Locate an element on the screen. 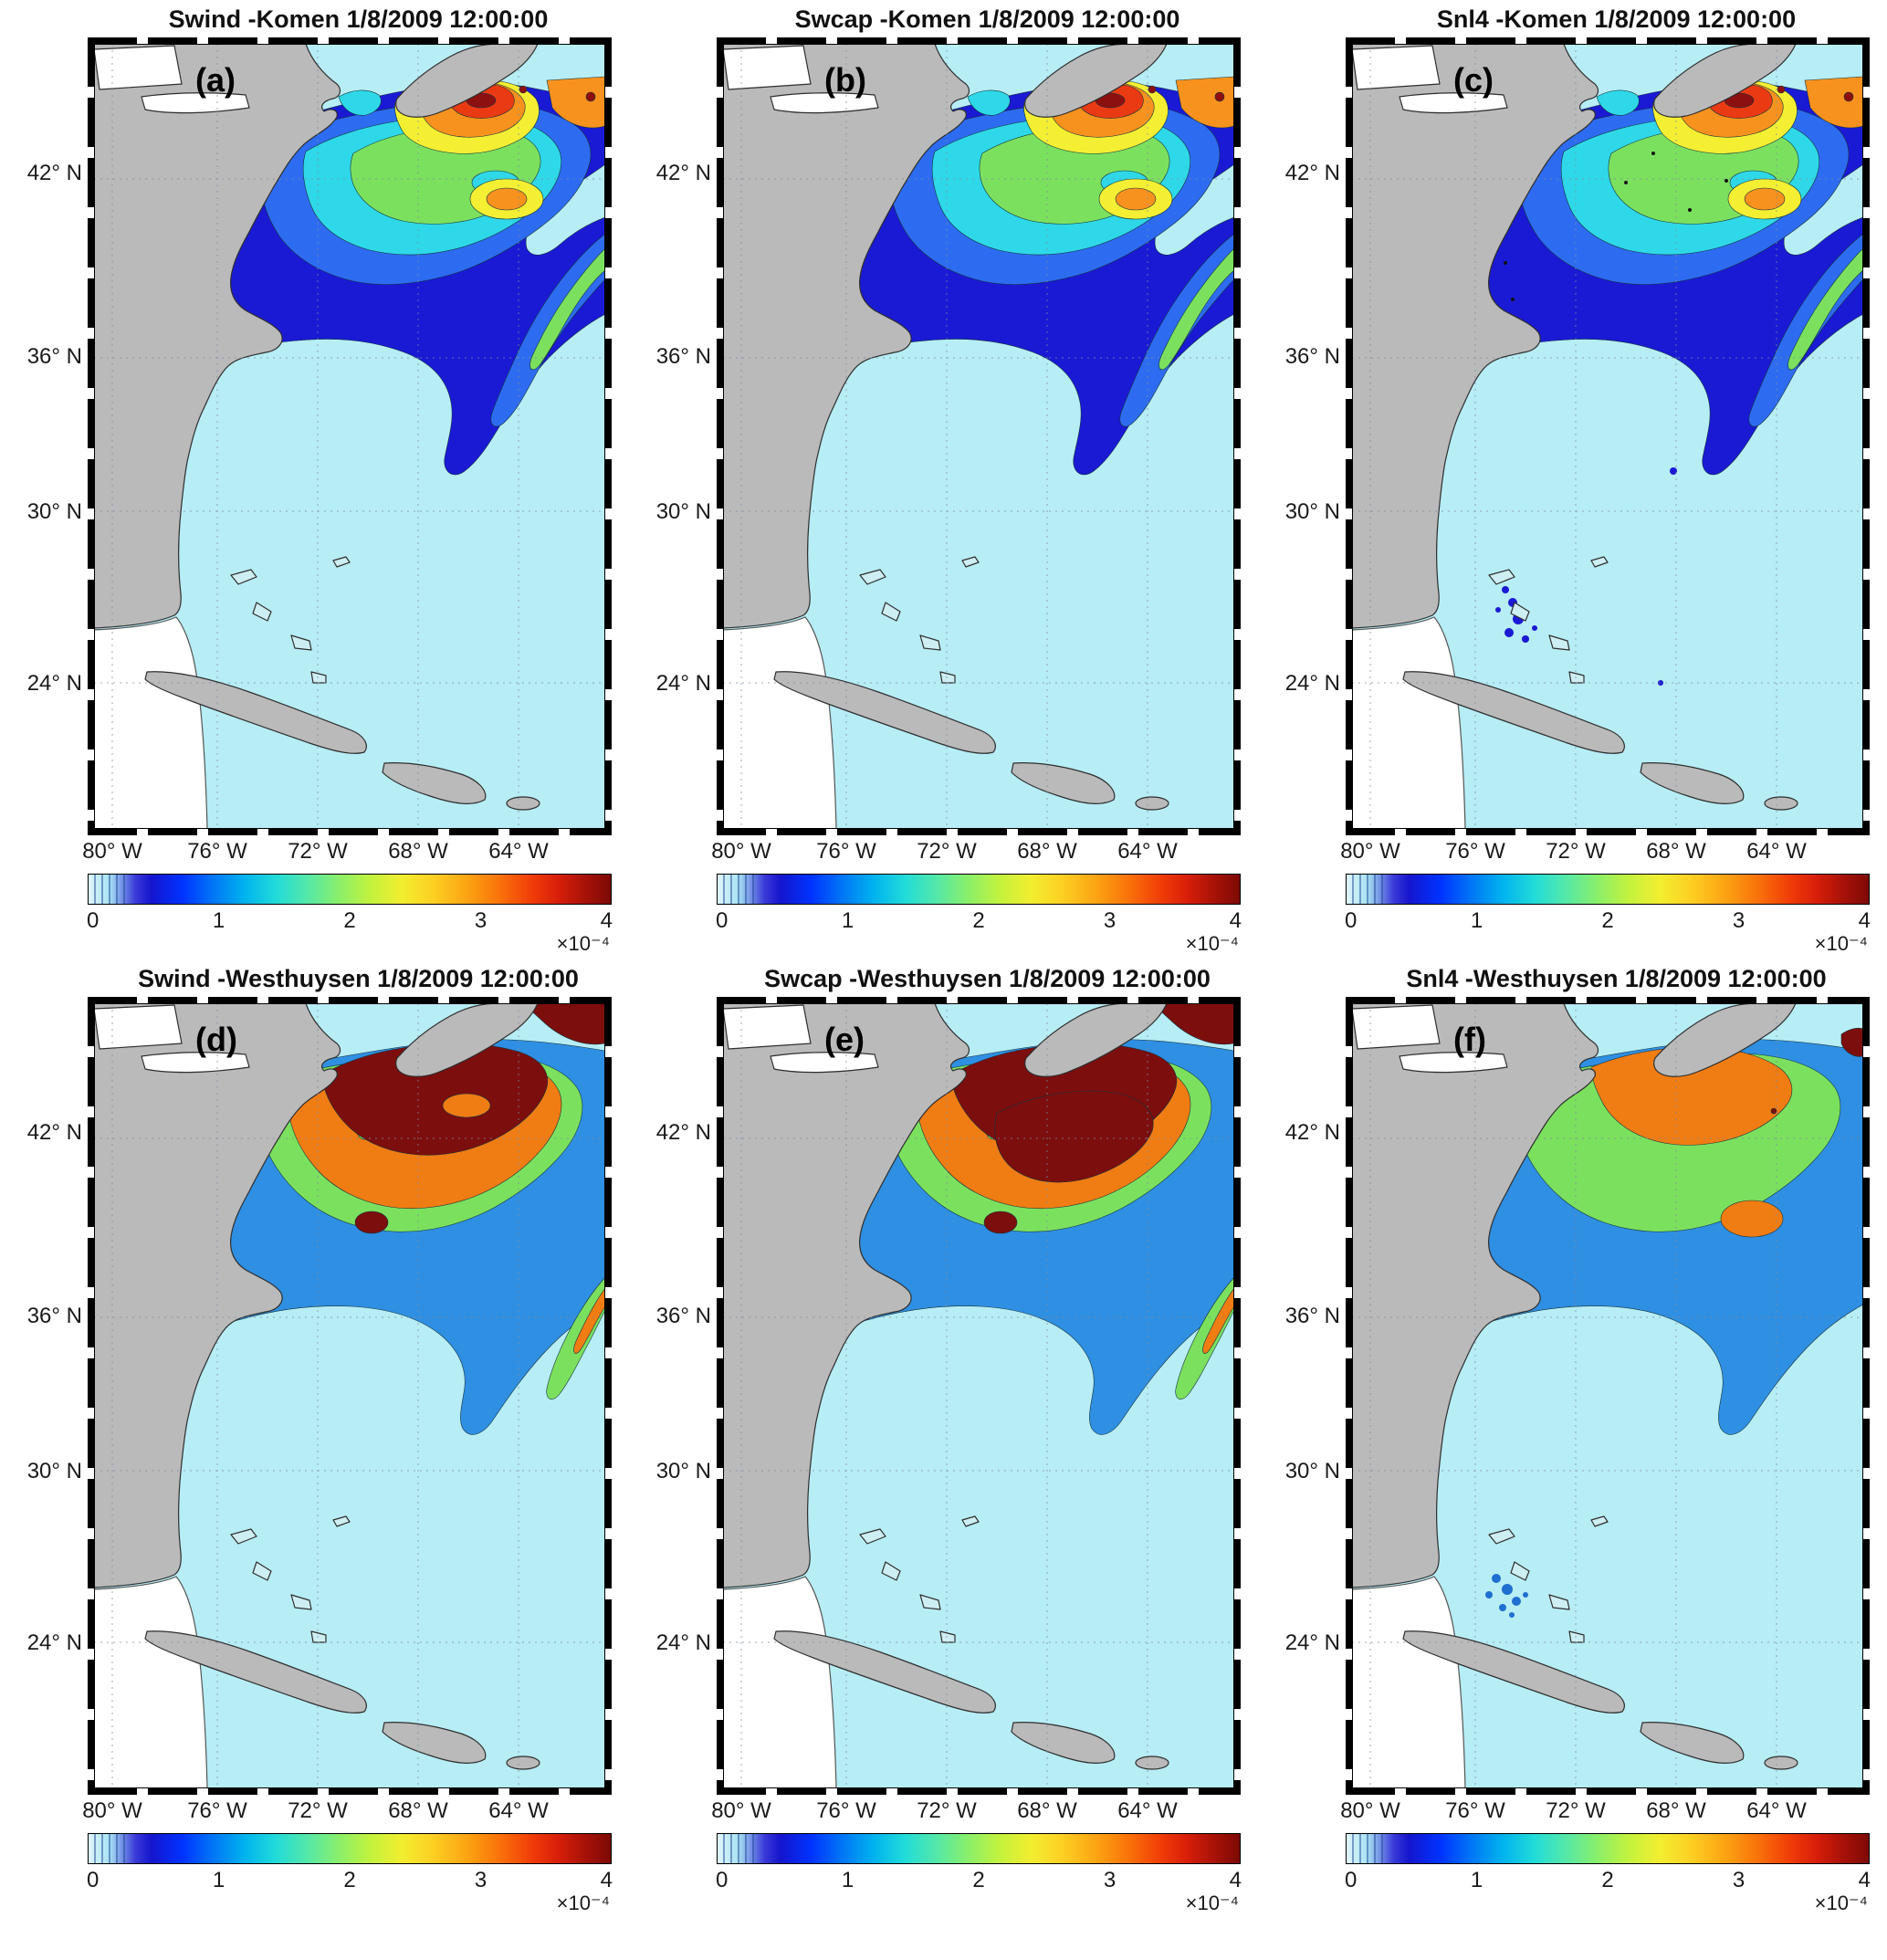 The image size is (1887, 1960). panel-letter: (a) is located at coordinates (215, 80).